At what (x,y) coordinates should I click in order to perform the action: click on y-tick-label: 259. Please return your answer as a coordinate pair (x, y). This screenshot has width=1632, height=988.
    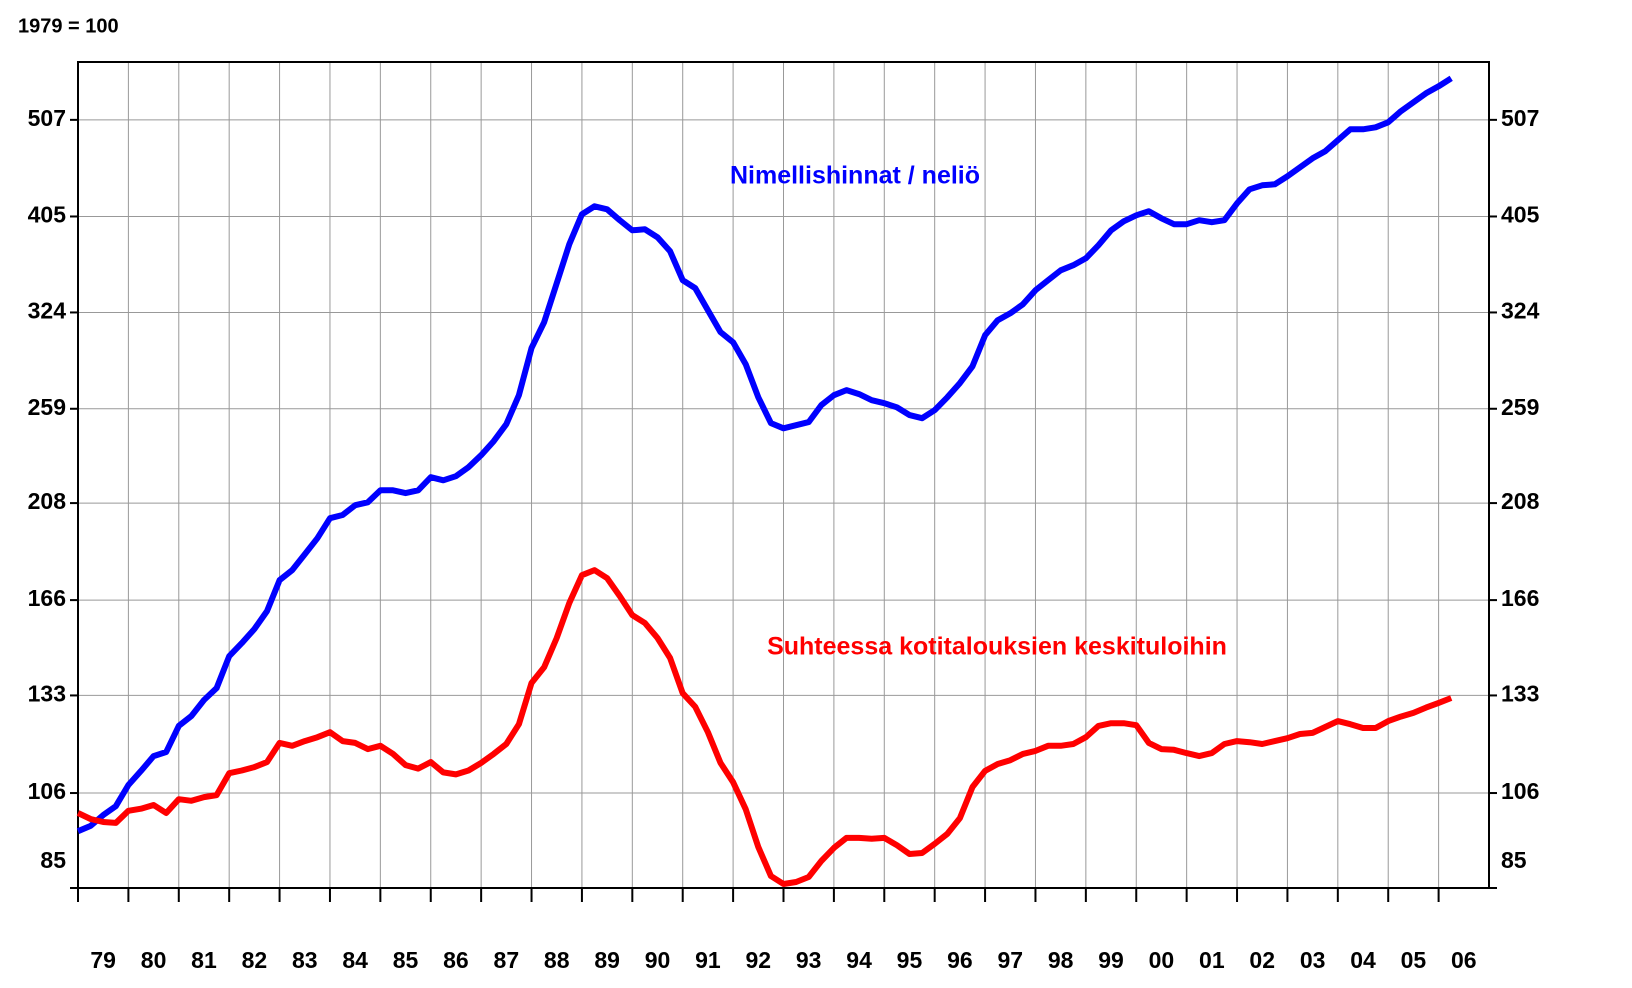
    Looking at the image, I should click on (47, 407).